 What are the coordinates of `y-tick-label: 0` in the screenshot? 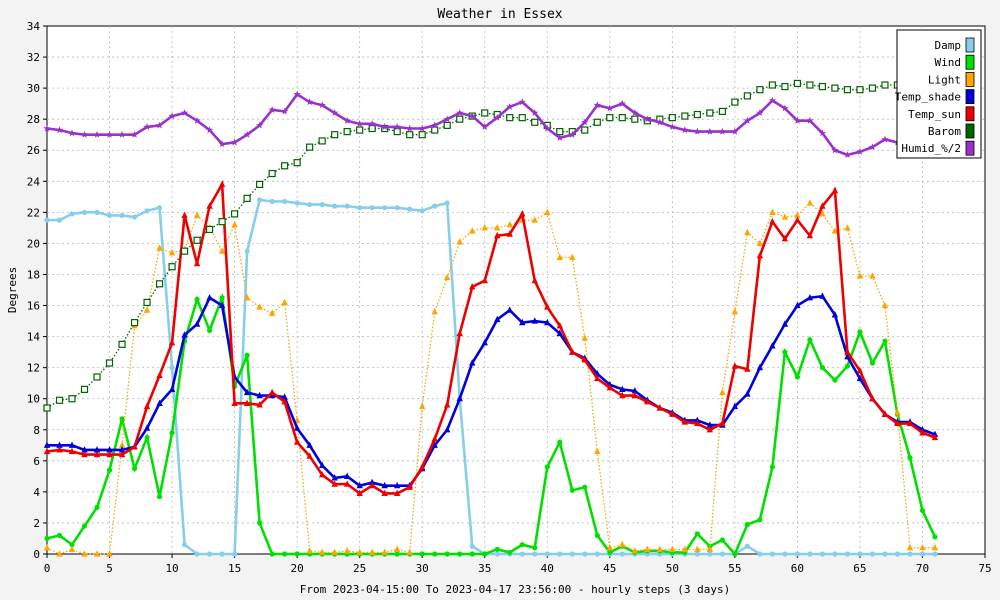 It's located at (36, 554).